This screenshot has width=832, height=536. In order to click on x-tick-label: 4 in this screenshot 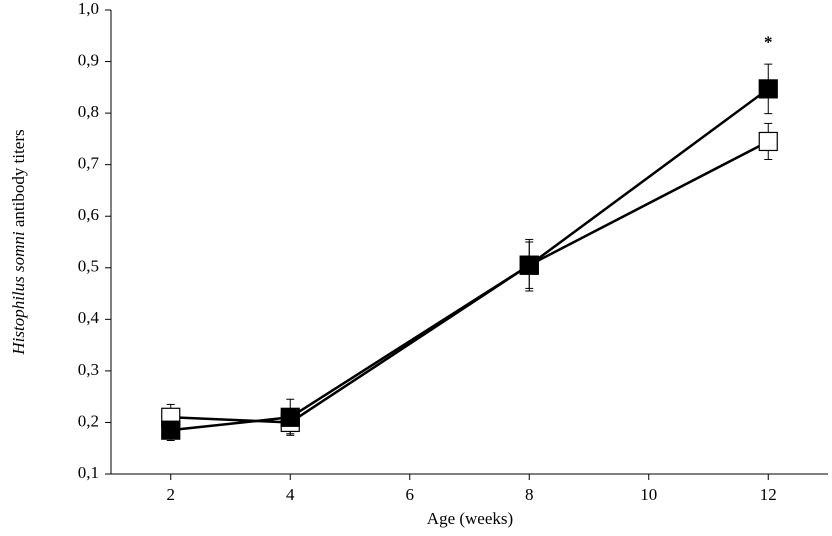, I will do `click(290, 494)`.